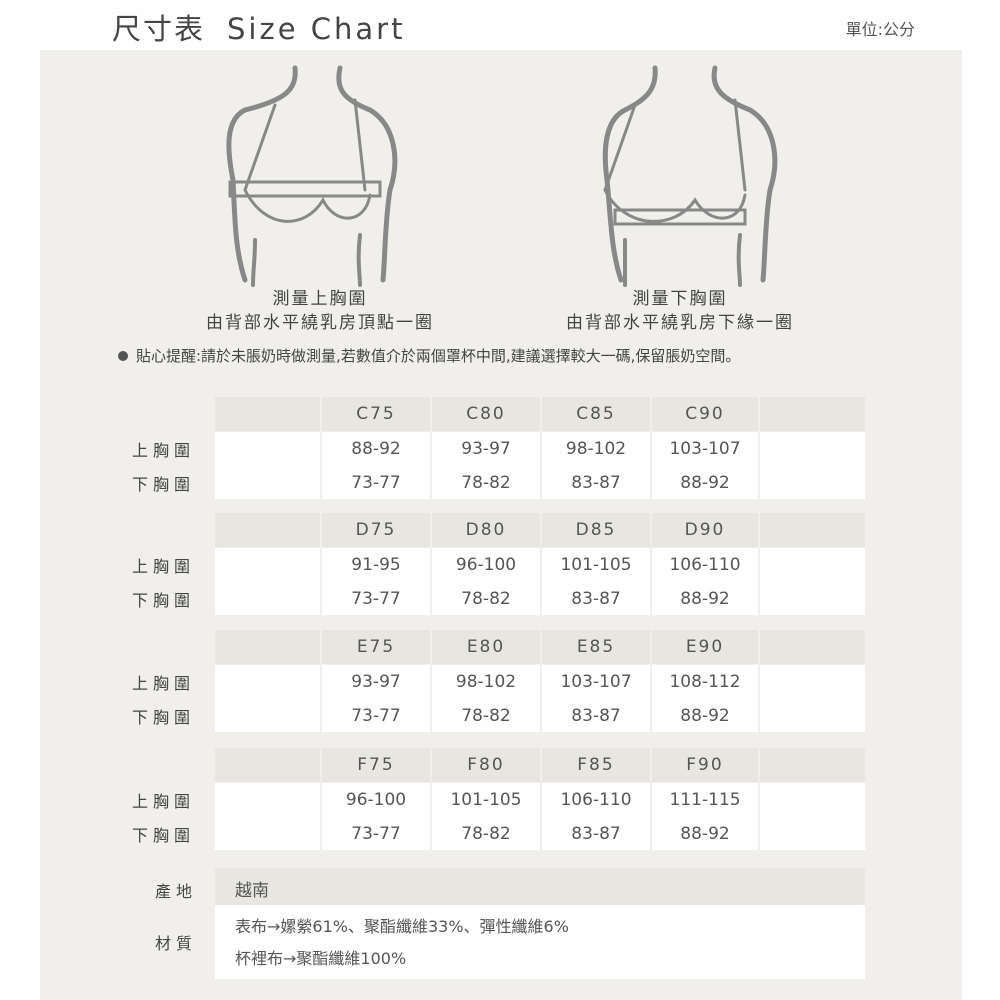 This screenshot has height=1000, width=1000. What do you see at coordinates (880, 29) in the screenshot?
I see `unit-label: 單位:公分` at bounding box center [880, 29].